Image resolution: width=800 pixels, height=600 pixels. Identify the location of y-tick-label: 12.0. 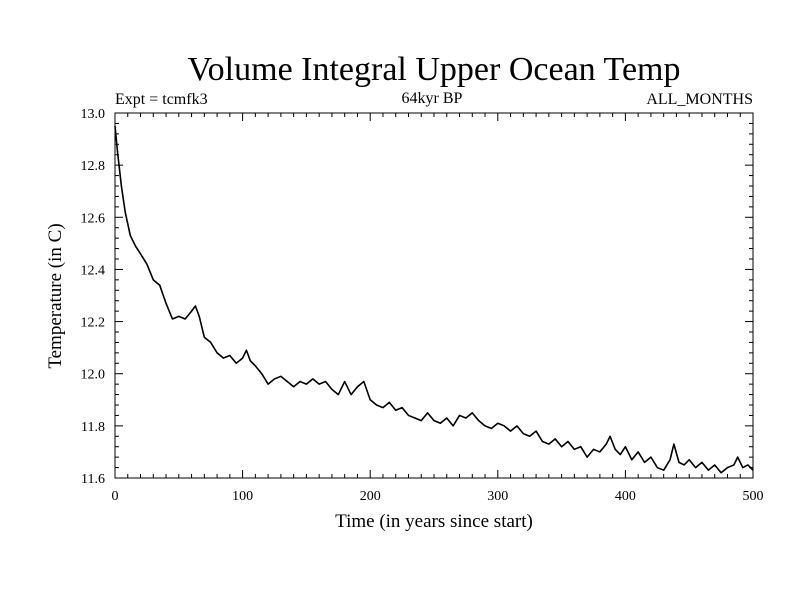
(93, 375).